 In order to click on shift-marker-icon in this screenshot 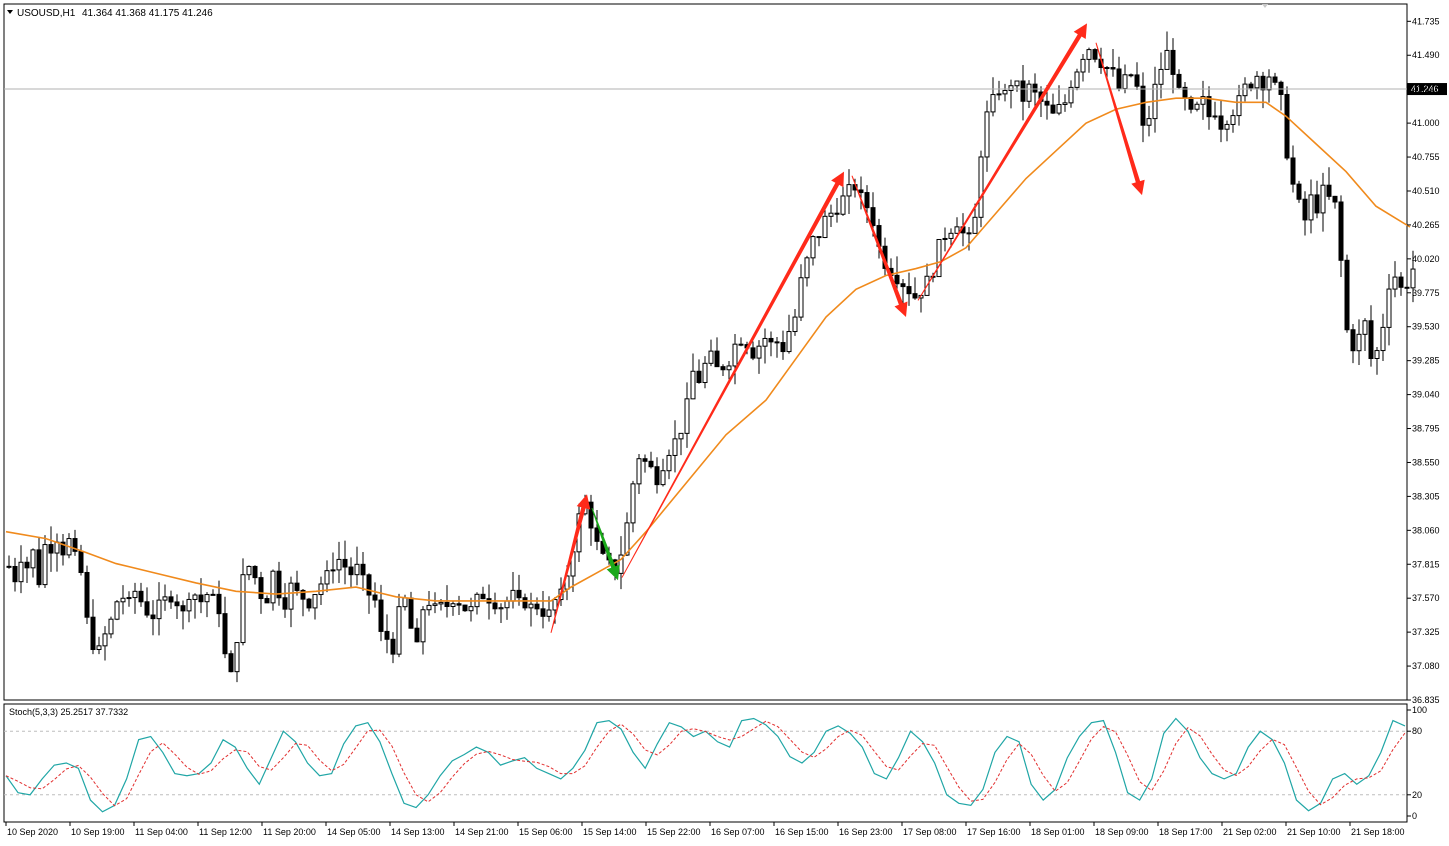, I will do `click(1265, 6)`.